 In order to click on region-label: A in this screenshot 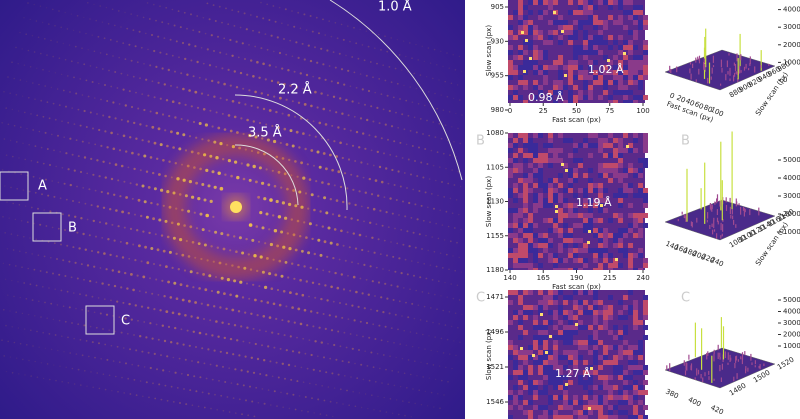, I will do `click(42, 186)`.